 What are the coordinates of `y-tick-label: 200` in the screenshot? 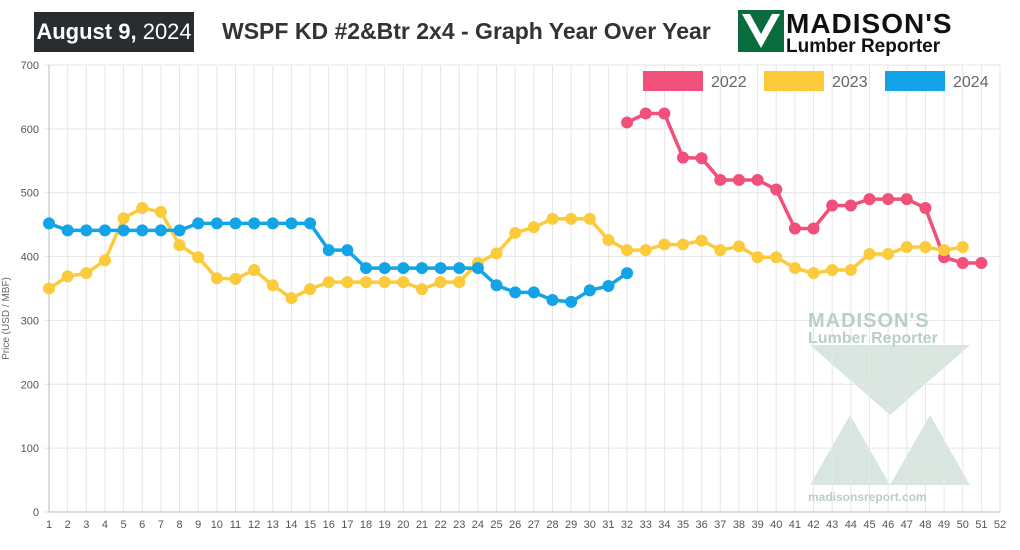 It's located at (30, 385).